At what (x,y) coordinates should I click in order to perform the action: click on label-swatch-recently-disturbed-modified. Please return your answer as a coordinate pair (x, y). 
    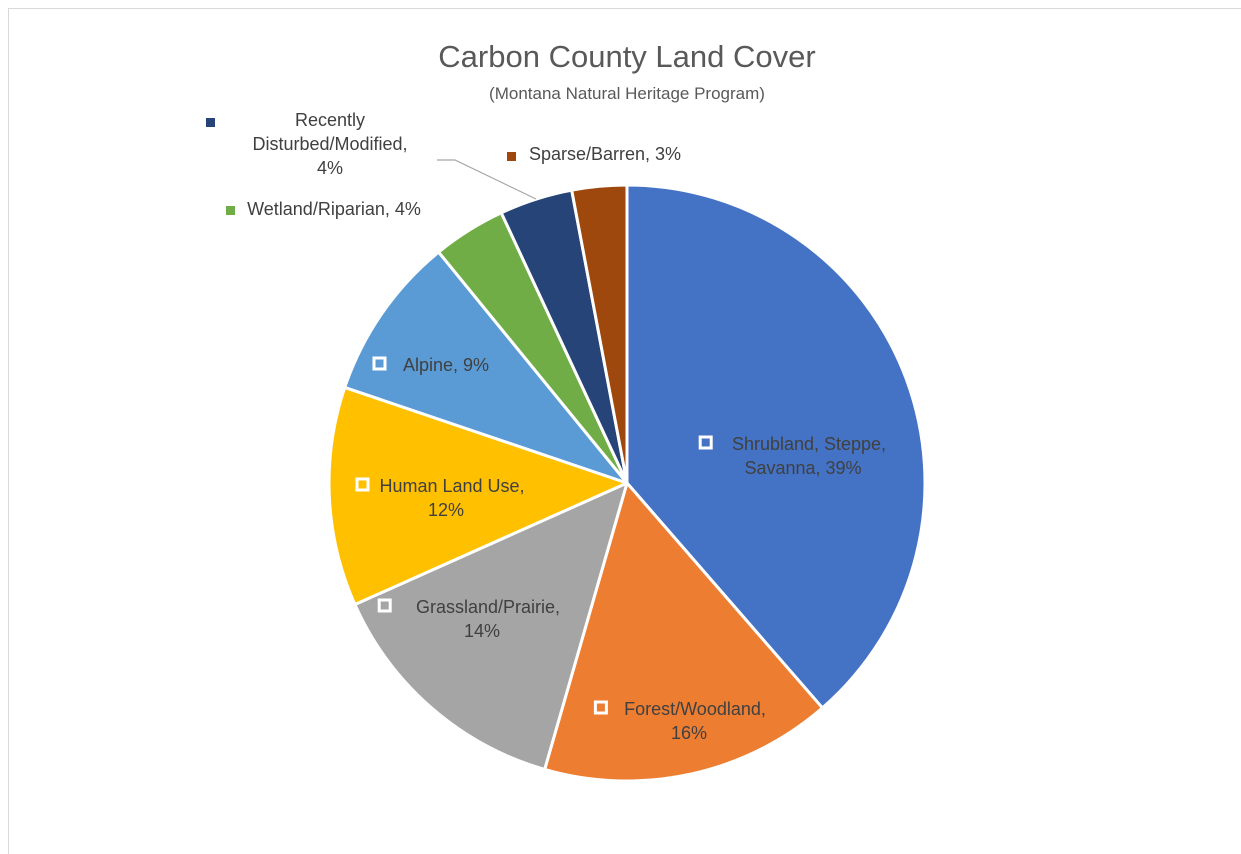
    Looking at the image, I should click on (210, 122).